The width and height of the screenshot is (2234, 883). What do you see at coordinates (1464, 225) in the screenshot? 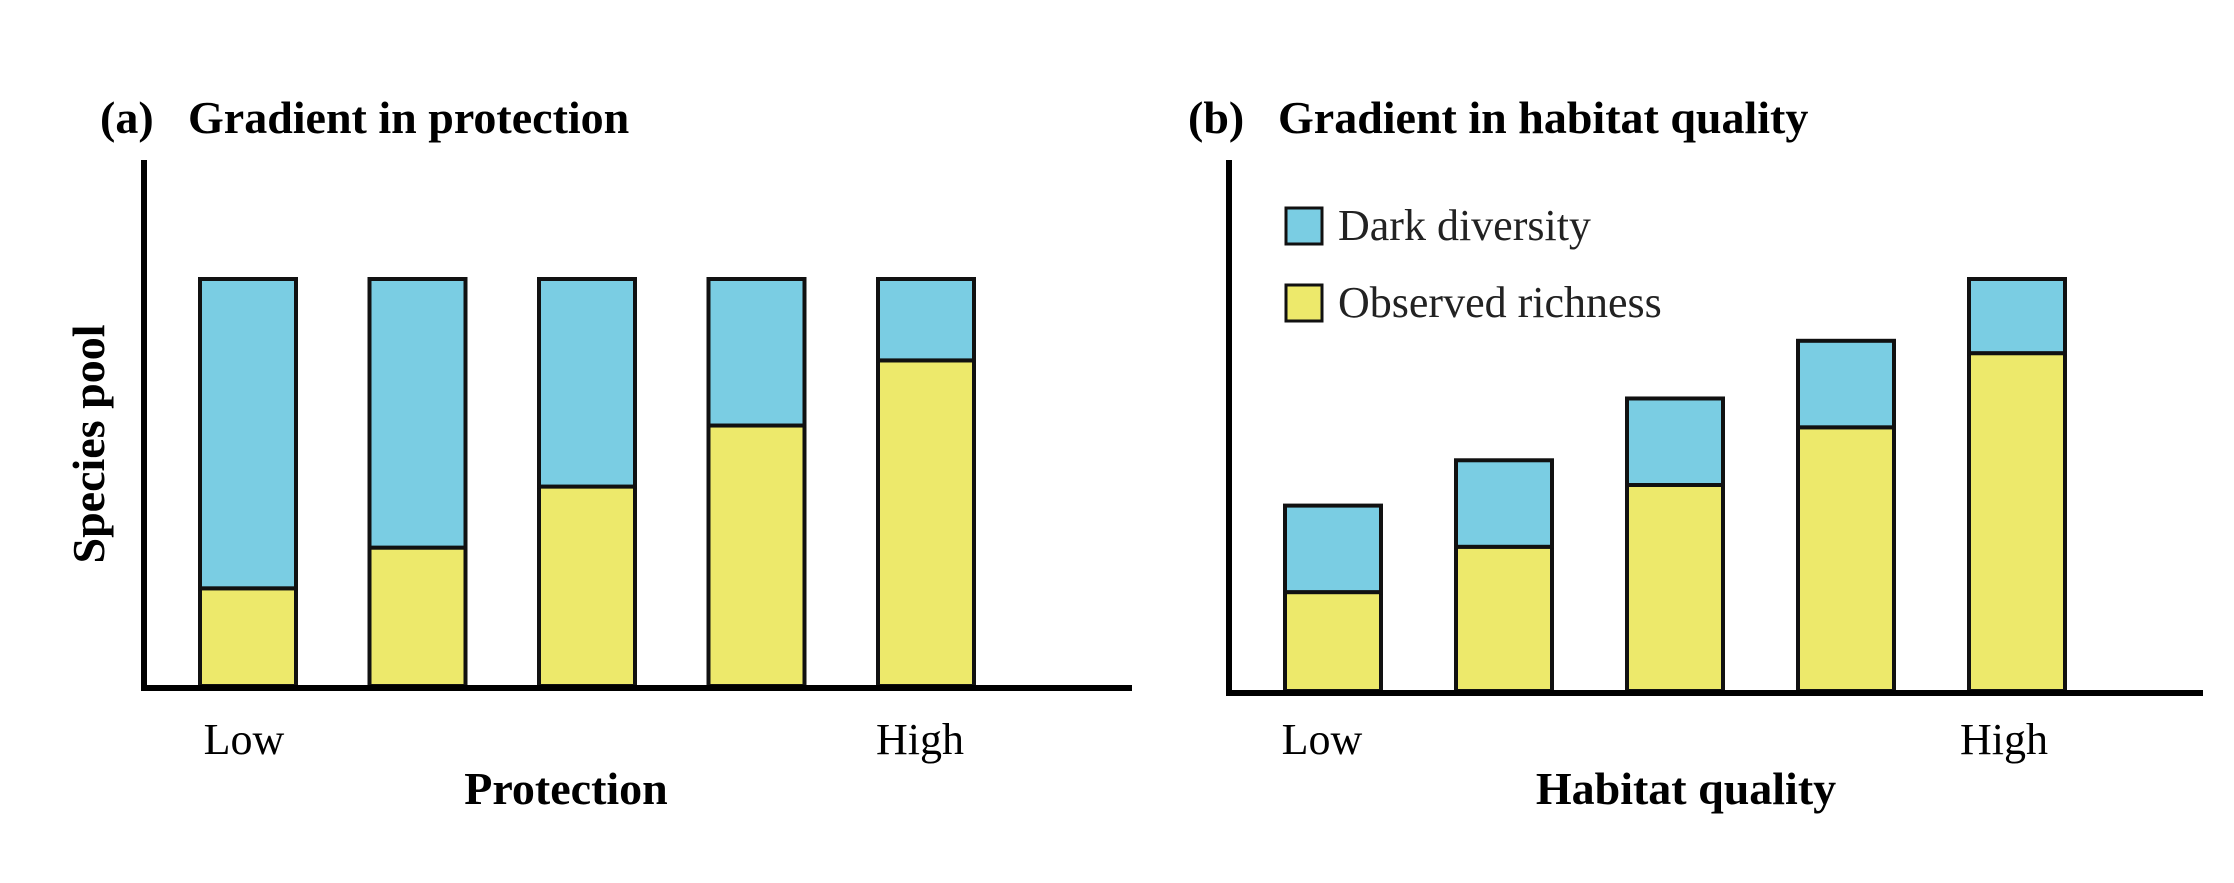
I see `legend-label-dark-diversity: Dark diversity` at bounding box center [1464, 225].